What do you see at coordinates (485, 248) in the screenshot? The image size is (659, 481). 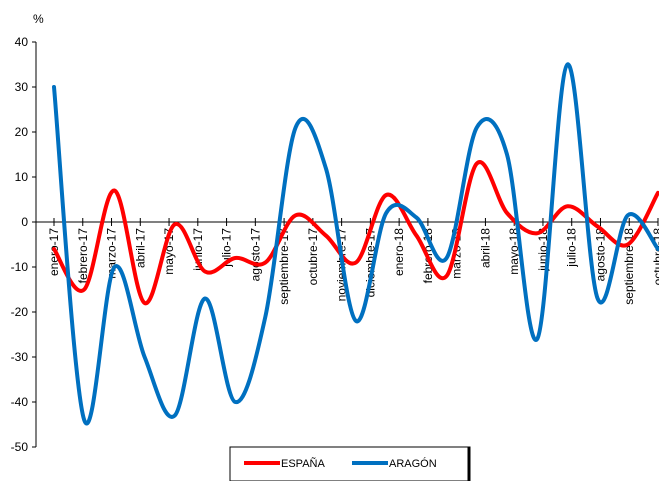 I see `x-tick-label: abril-18` at bounding box center [485, 248].